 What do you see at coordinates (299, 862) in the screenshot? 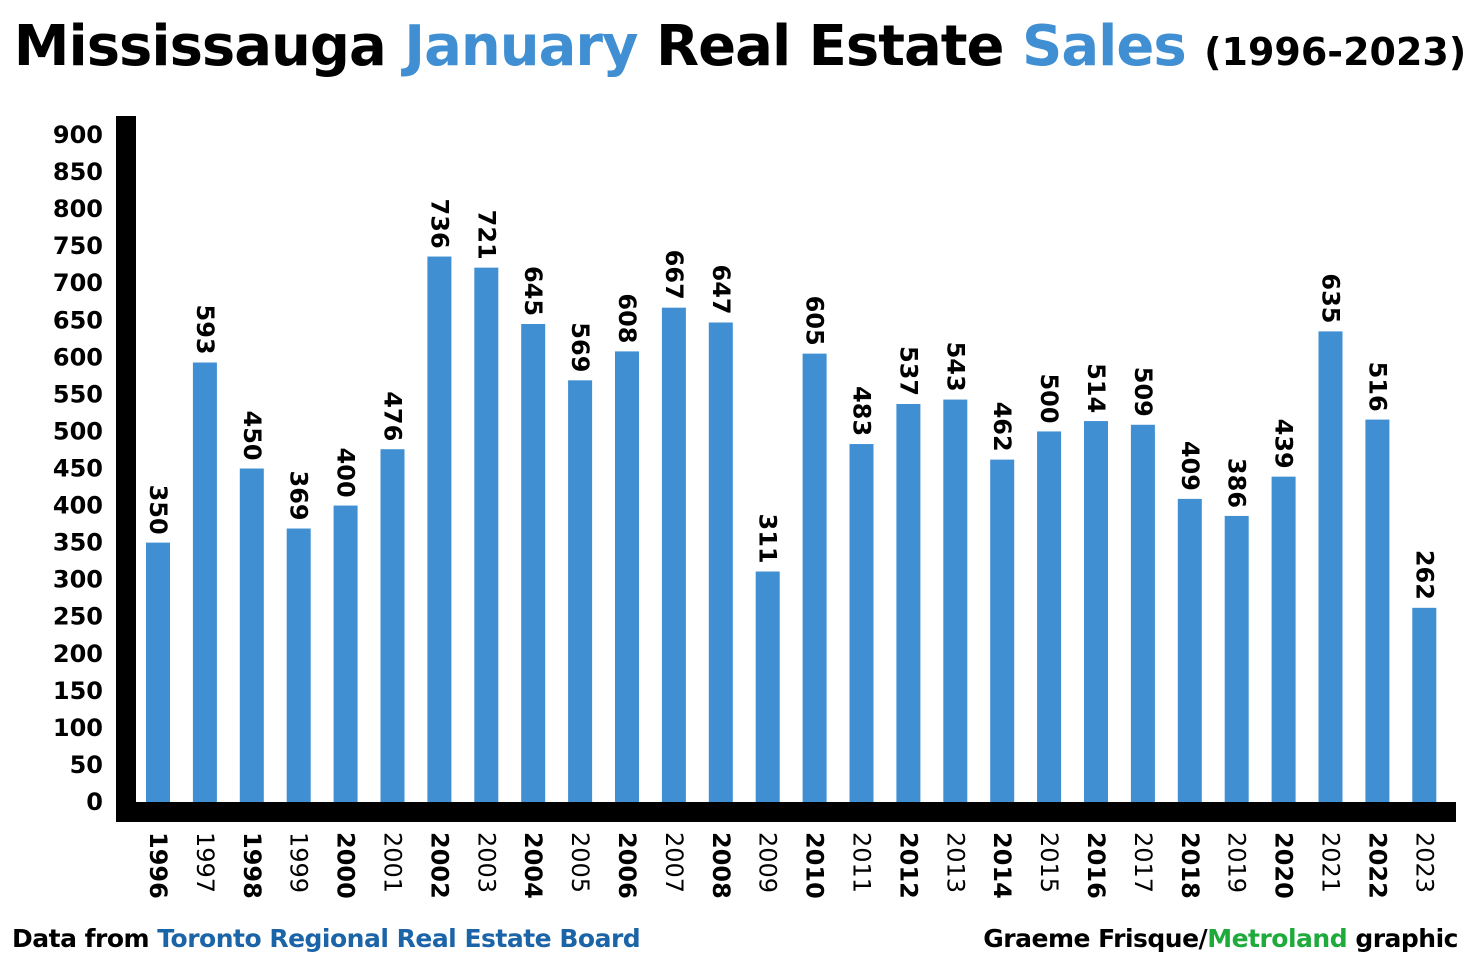
I see `x-tick-label: 1999` at bounding box center [299, 862].